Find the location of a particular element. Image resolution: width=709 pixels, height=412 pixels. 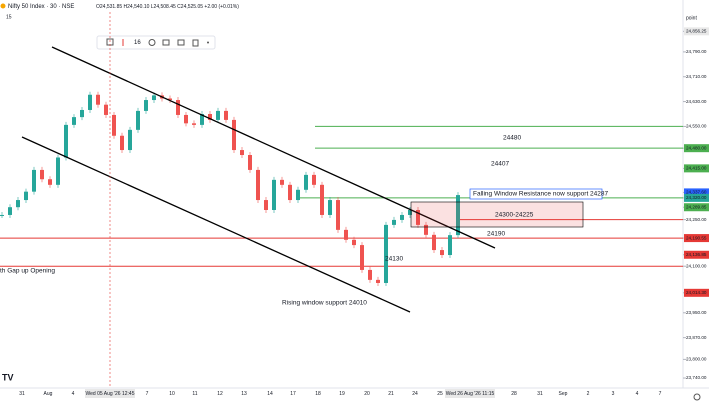

annotation: 24190 is located at coordinates (496, 234).